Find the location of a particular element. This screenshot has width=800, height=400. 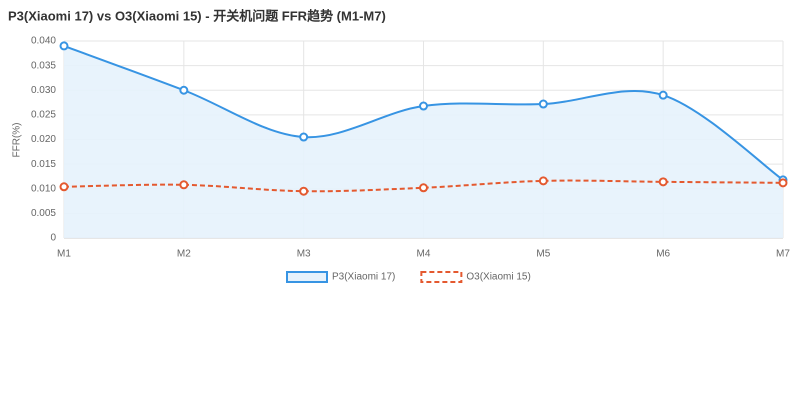

y-tick-label: 0.040 is located at coordinates (43, 41).